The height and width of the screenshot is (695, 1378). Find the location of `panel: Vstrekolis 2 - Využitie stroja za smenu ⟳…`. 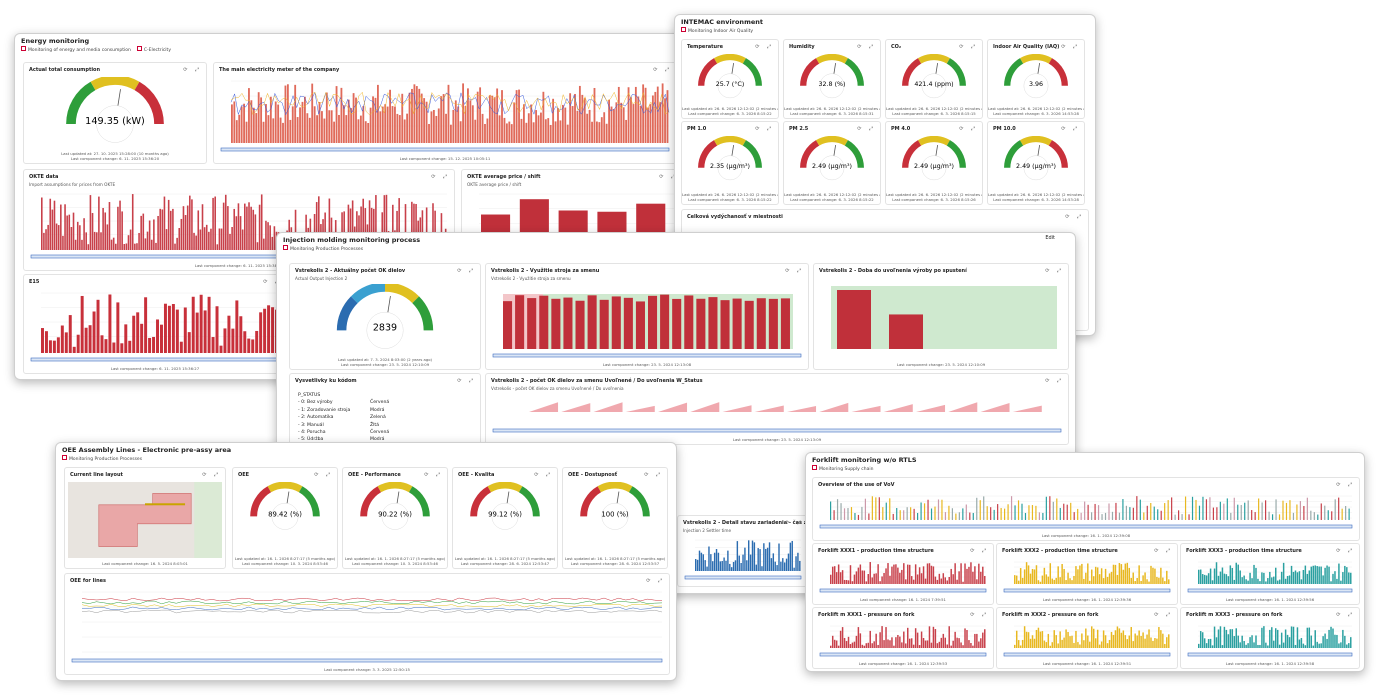

panel: Vstrekolis 2 - Využitie stroja za smenu ⟳… is located at coordinates (647, 316).